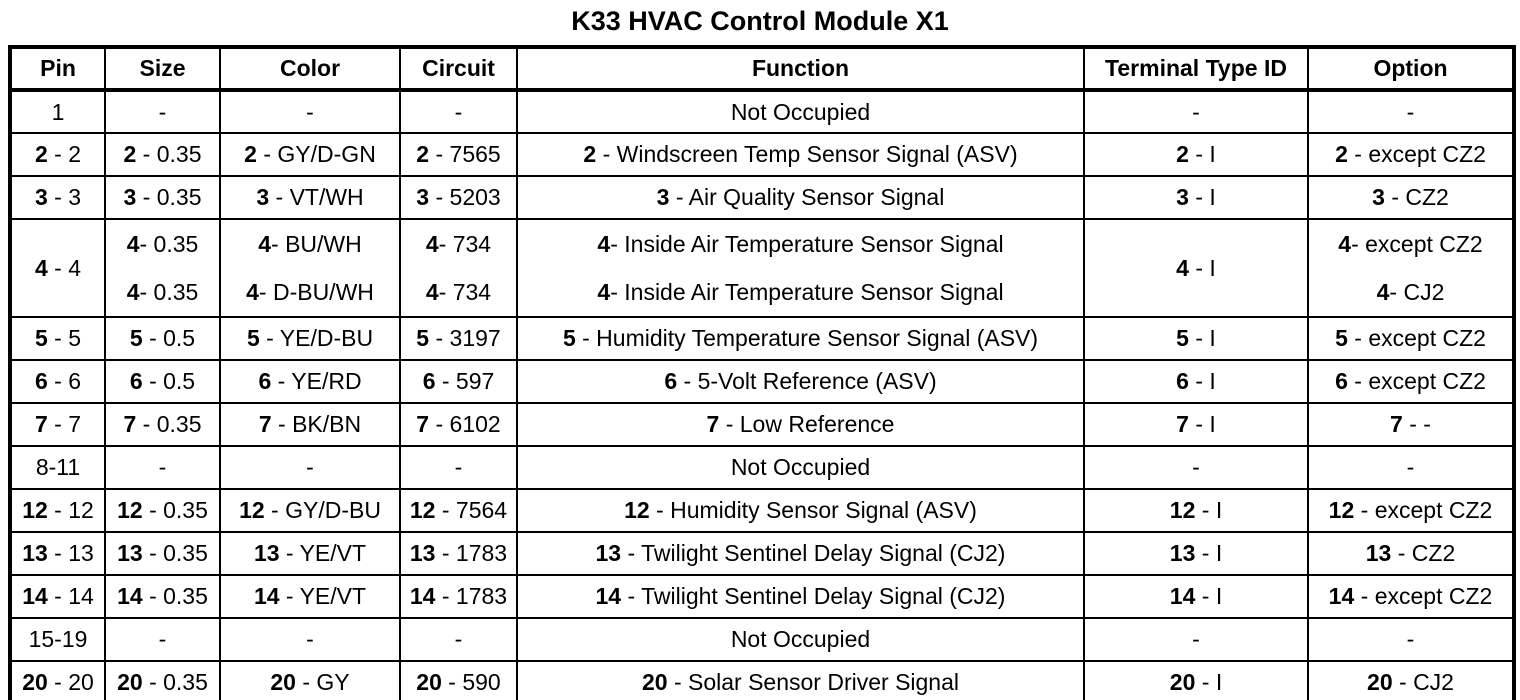 The image size is (1520, 700). What do you see at coordinates (310, 553) in the screenshot?
I see `cell-color: 13 - YE/VT` at bounding box center [310, 553].